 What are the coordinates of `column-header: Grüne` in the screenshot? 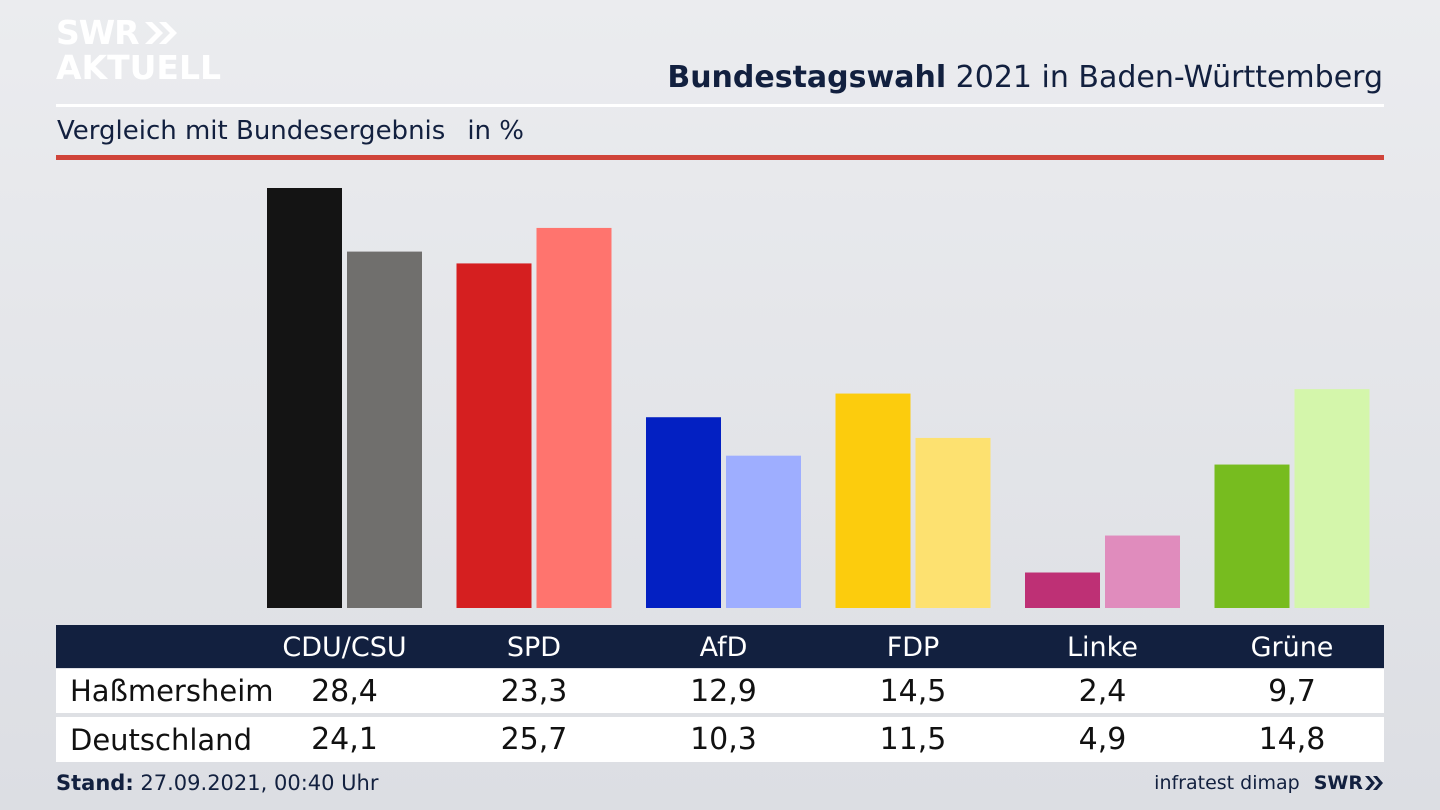 It's located at (1292, 647).